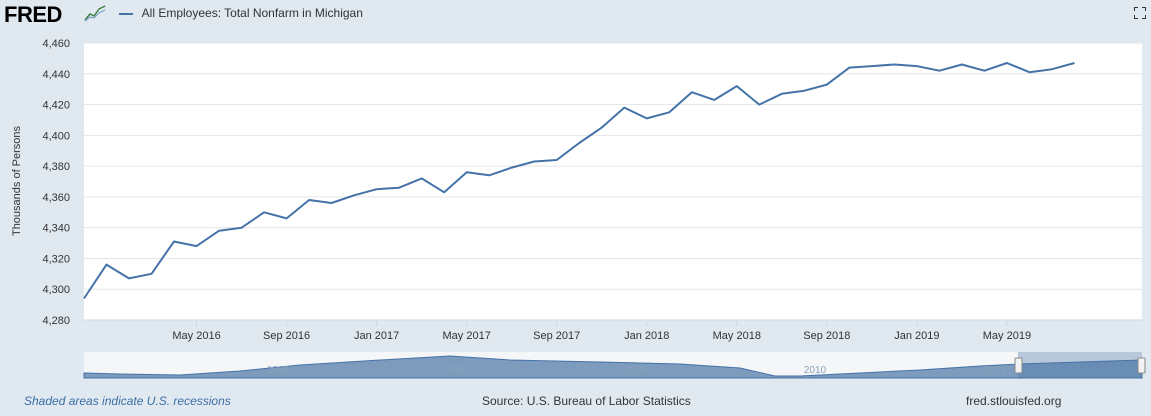 The width and height of the screenshot is (1151, 416). What do you see at coordinates (56, 136) in the screenshot?
I see `y-tick-label: 4,400` at bounding box center [56, 136].